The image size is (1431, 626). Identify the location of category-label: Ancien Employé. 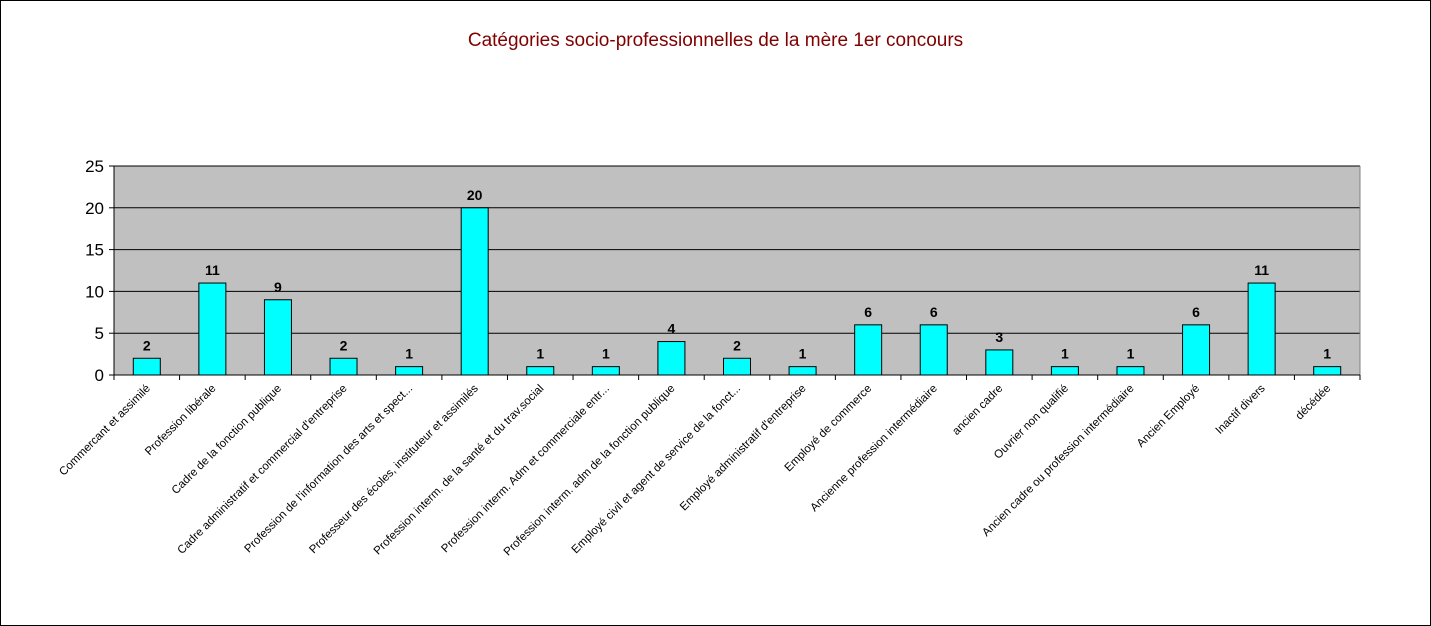
(1168, 416).